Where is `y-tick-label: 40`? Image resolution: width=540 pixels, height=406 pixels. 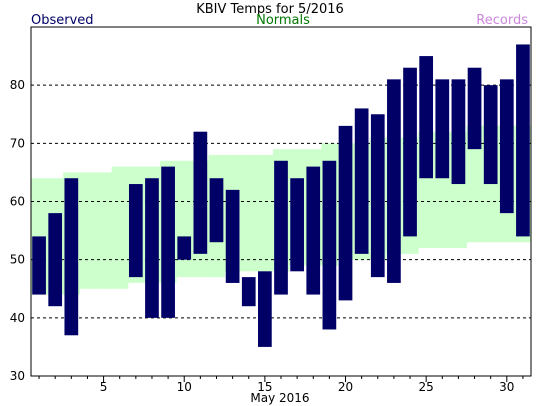 y-tick-label: 40 is located at coordinates (17, 318).